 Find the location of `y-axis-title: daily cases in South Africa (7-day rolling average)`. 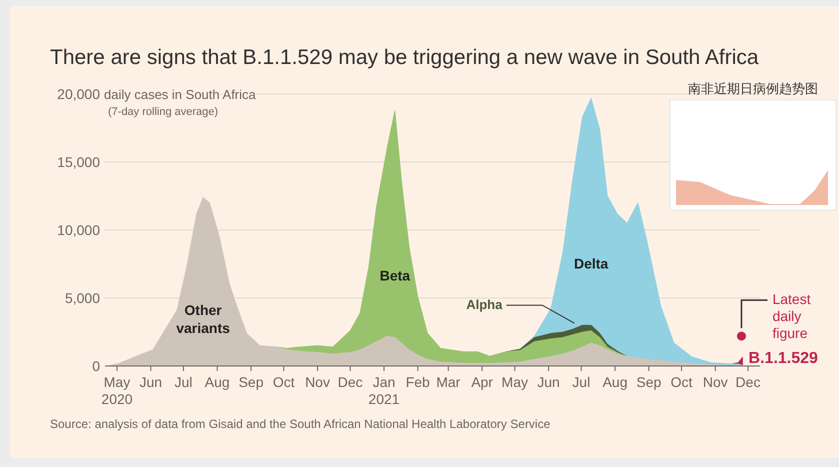

y-axis-title: daily cases in South Africa (7-day rolling average) is located at coordinates (180, 102).